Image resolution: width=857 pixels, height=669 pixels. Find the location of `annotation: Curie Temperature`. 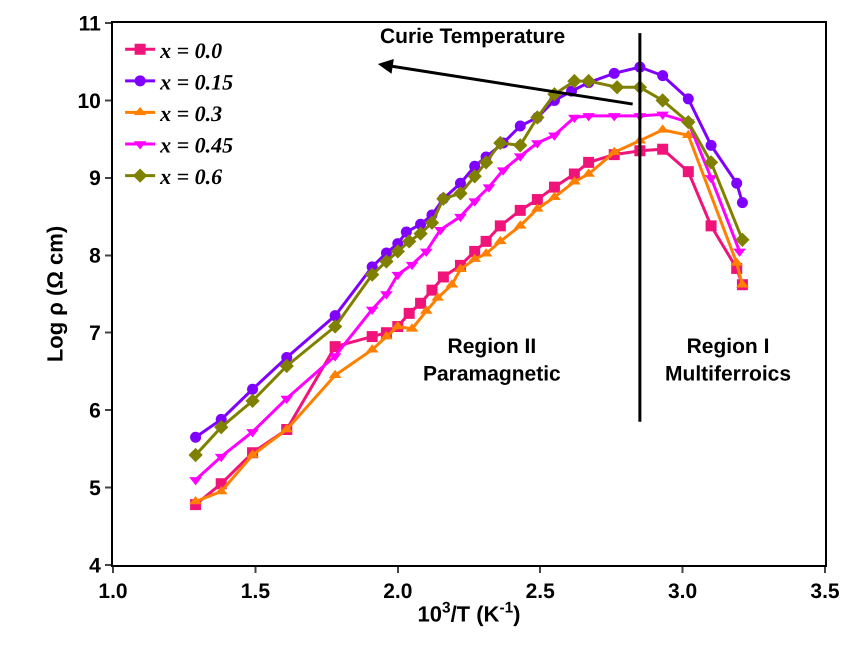

annotation: Curie Temperature is located at coordinates (473, 36).